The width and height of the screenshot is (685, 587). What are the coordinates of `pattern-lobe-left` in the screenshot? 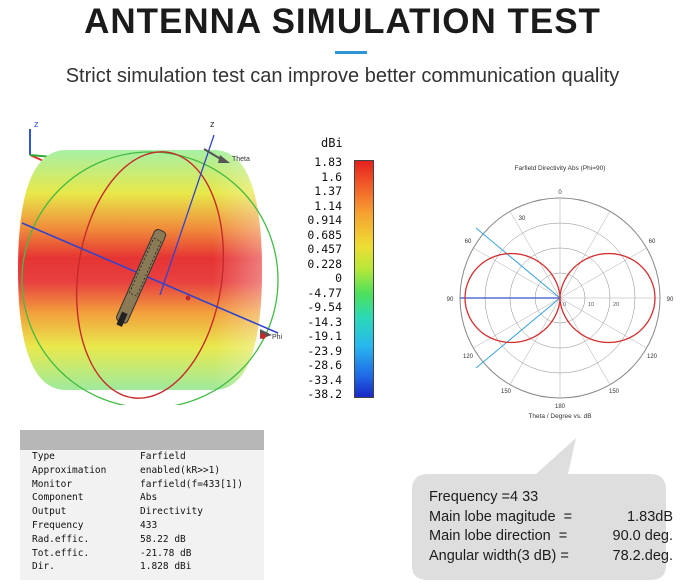 It's located at (512, 298).